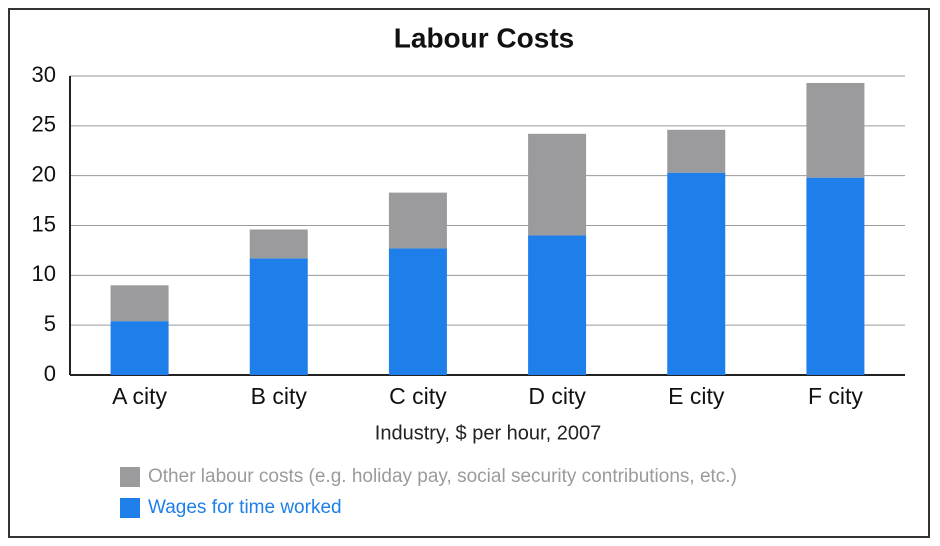 Image resolution: width=940 pixels, height=546 pixels. Describe the element at coordinates (418, 396) in the screenshot. I see `x-tick-label: C city` at that location.